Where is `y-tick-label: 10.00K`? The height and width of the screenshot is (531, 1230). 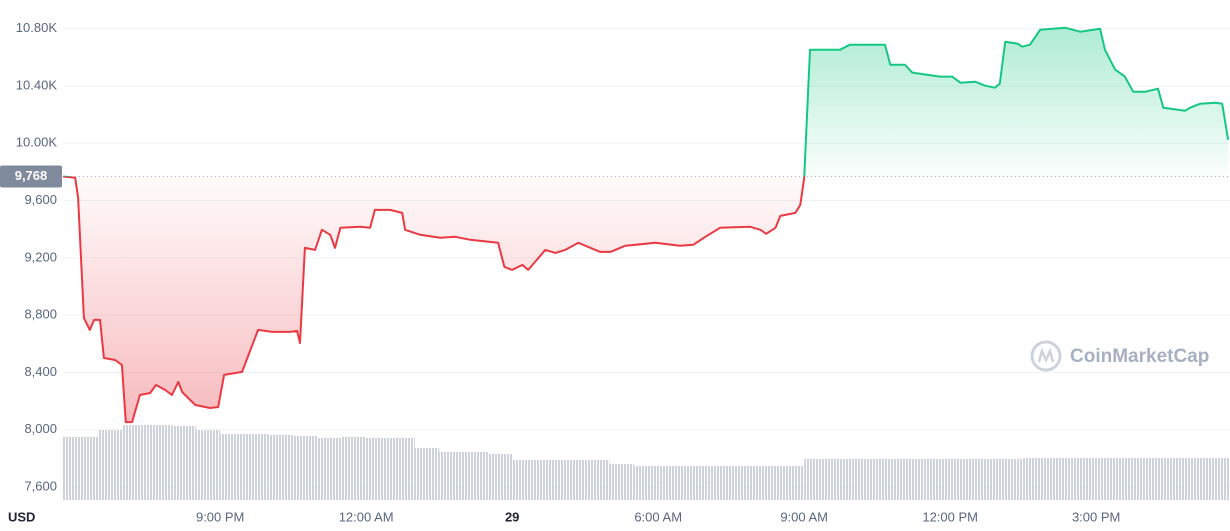
y-tick-label: 10.00K is located at coordinates (37, 142).